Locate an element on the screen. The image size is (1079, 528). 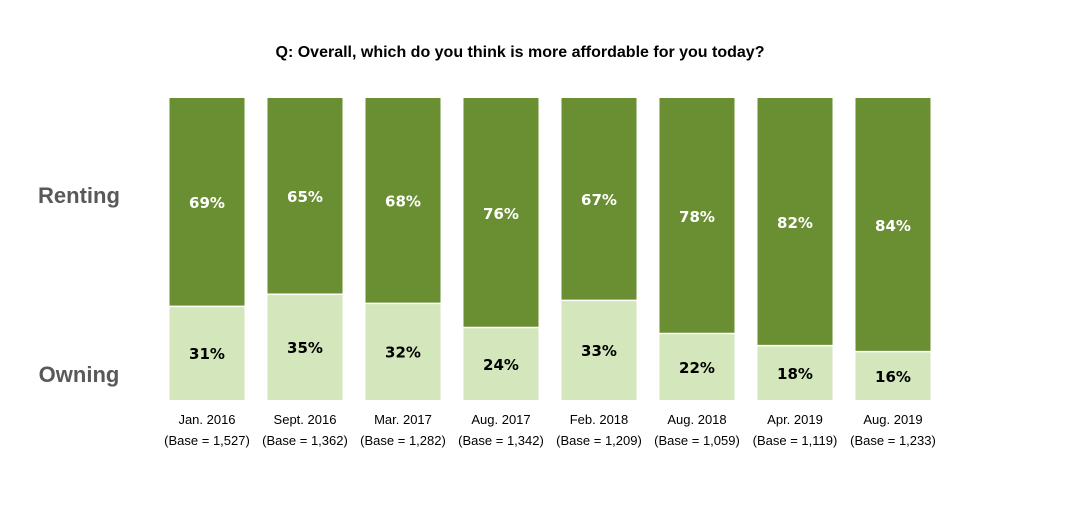
label-renting-5: 78% is located at coordinates (697, 217).